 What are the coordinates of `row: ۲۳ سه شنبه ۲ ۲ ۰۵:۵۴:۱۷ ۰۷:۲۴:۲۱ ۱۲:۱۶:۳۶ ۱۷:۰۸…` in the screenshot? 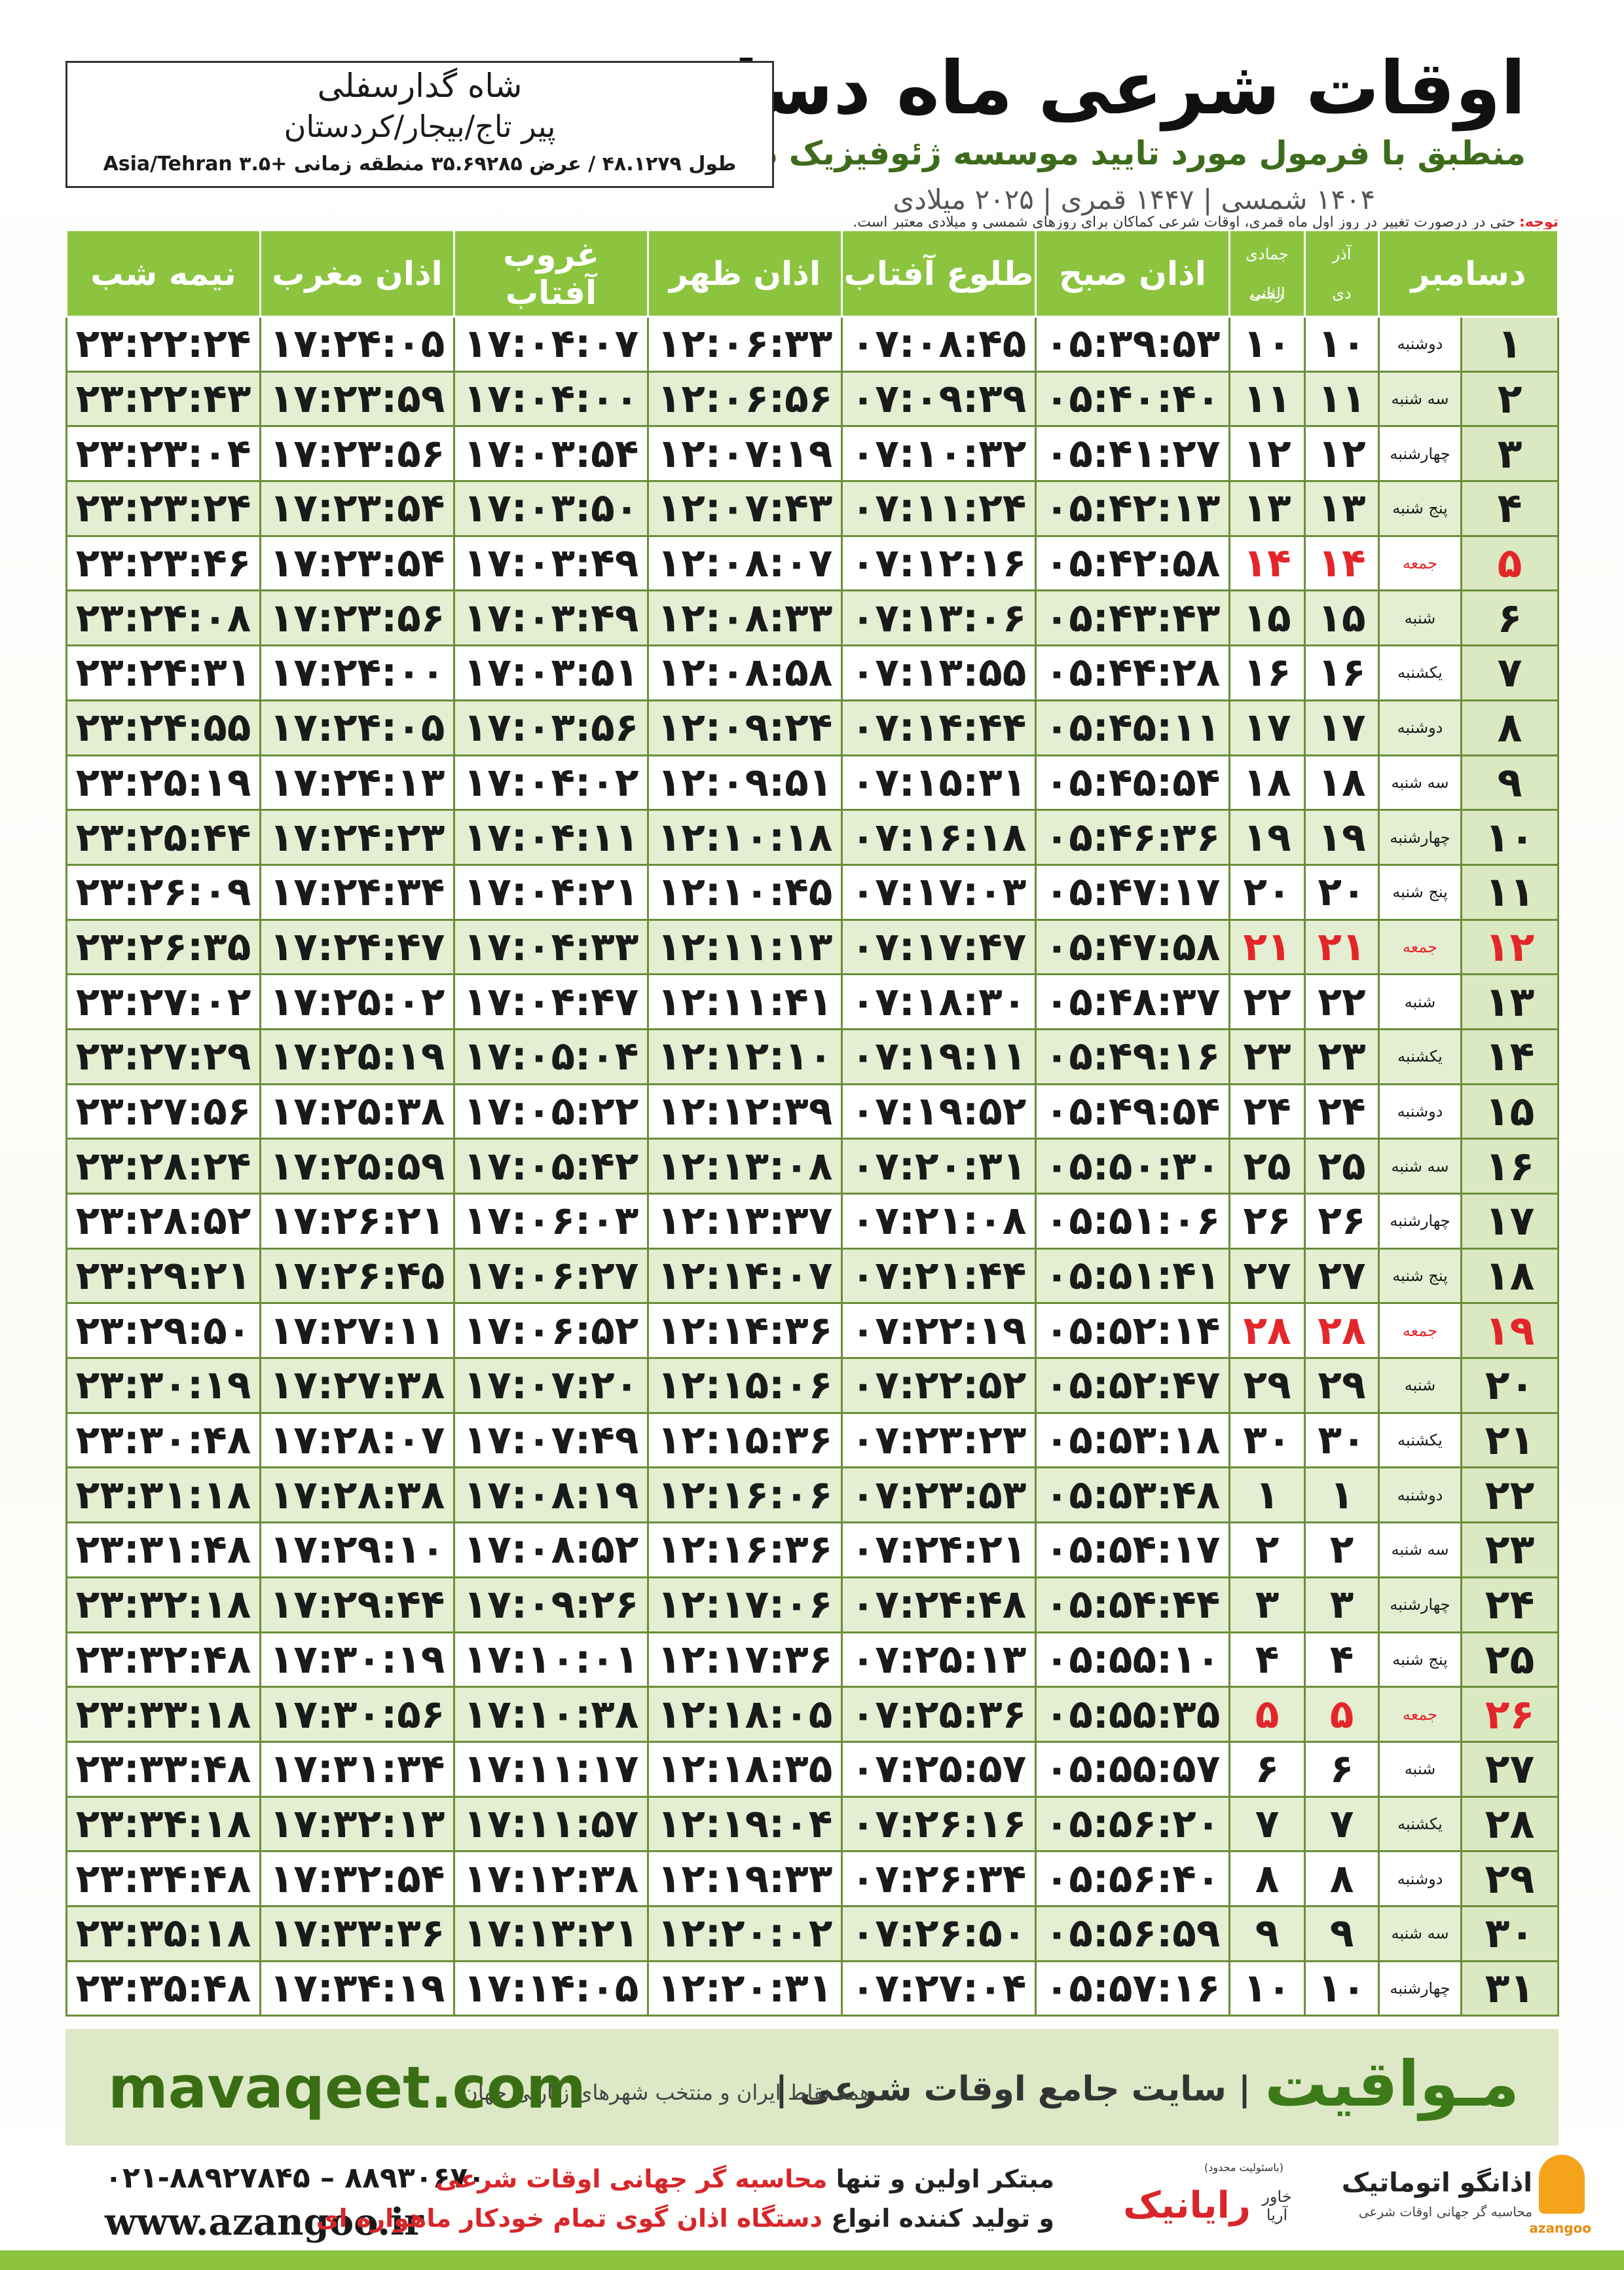 It's located at (812, 1549).